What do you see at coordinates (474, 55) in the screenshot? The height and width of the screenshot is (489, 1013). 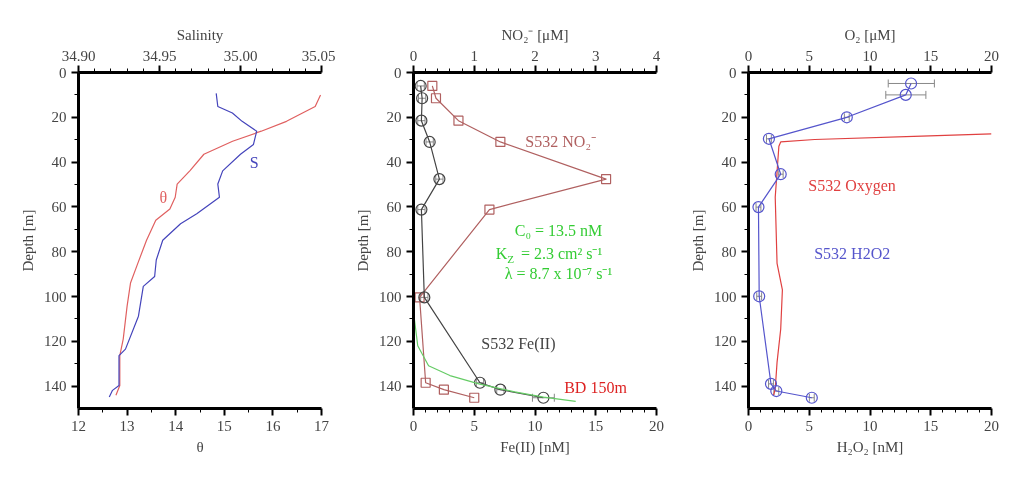 I see `x2-tick-label: 1` at bounding box center [474, 55].